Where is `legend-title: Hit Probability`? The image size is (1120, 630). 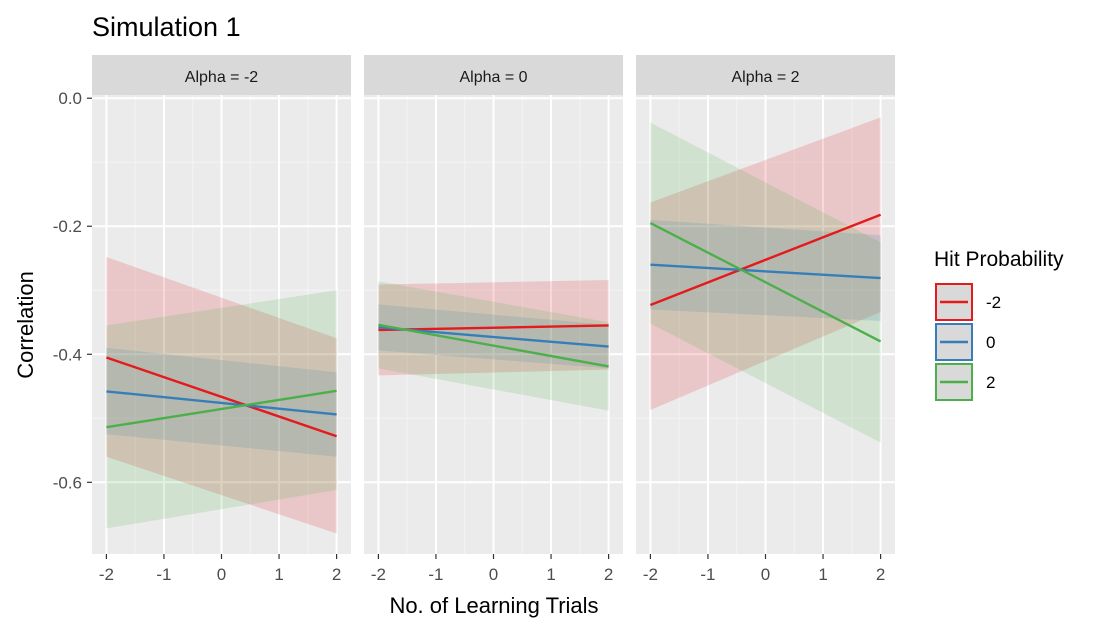 legend-title: Hit Probability is located at coordinates (999, 259).